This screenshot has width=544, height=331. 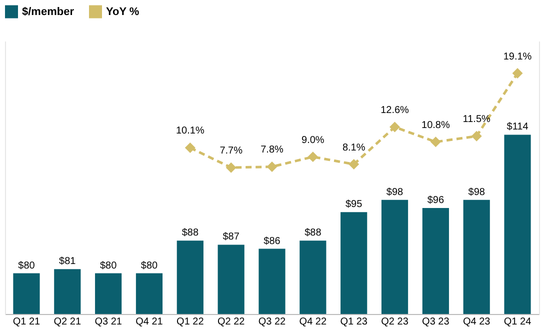 What do you see at coordinates (272, 322) in the screenshot?
I see `x-tick-label: Q3 22` at bounding box center [272, 322].